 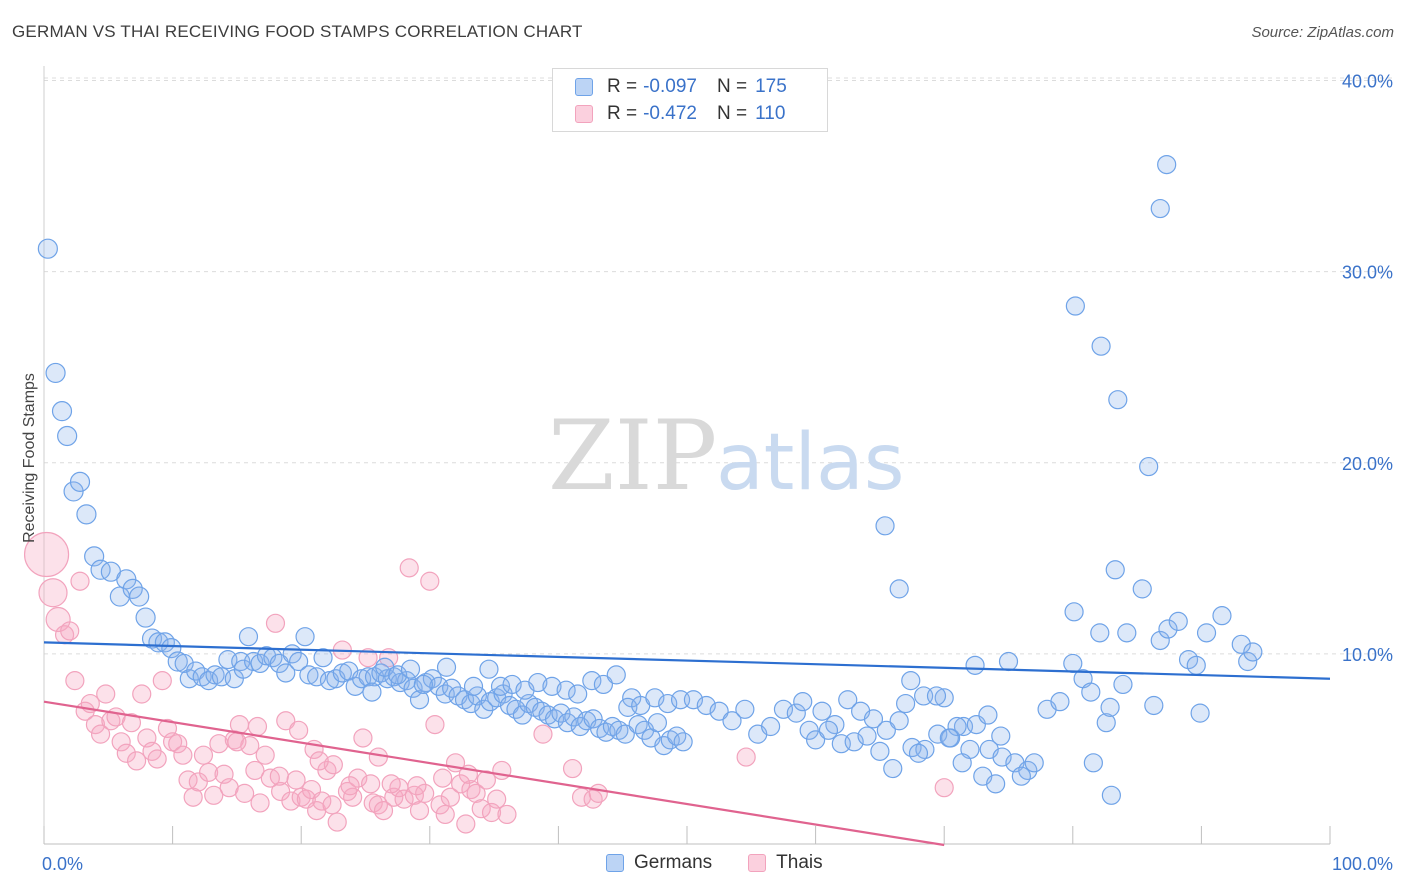 I want to click on legend-row-thais: R = -0.472 N = 110, so click(x=690, y=114).